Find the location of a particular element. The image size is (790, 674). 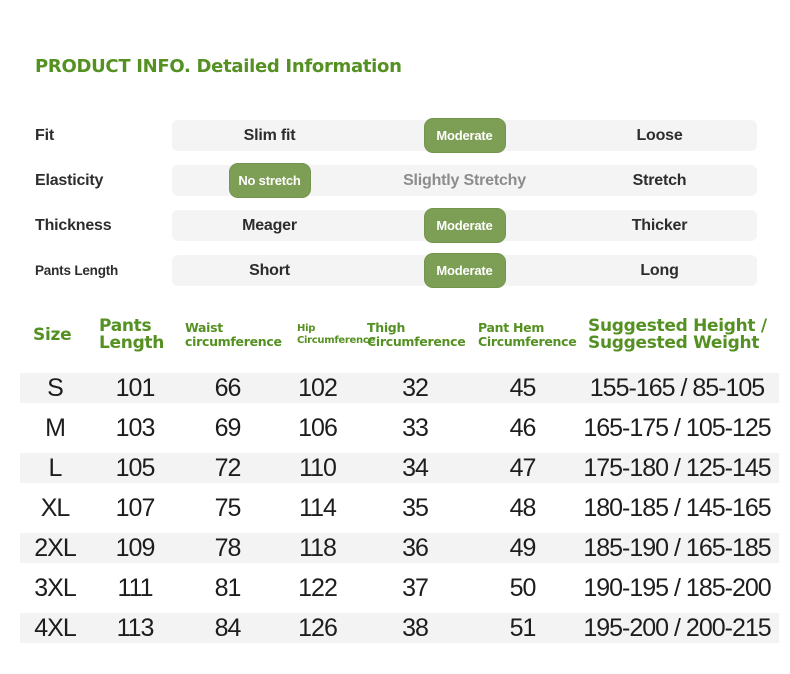

option-label: Long is located at coordinates (659, 270).